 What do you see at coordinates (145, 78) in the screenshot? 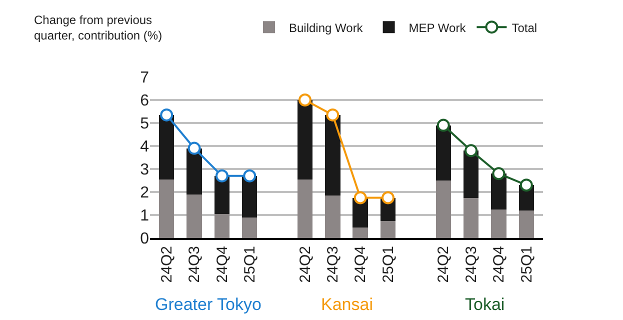
I see `y-tick-label: 7` at bounding box center [145, 78].